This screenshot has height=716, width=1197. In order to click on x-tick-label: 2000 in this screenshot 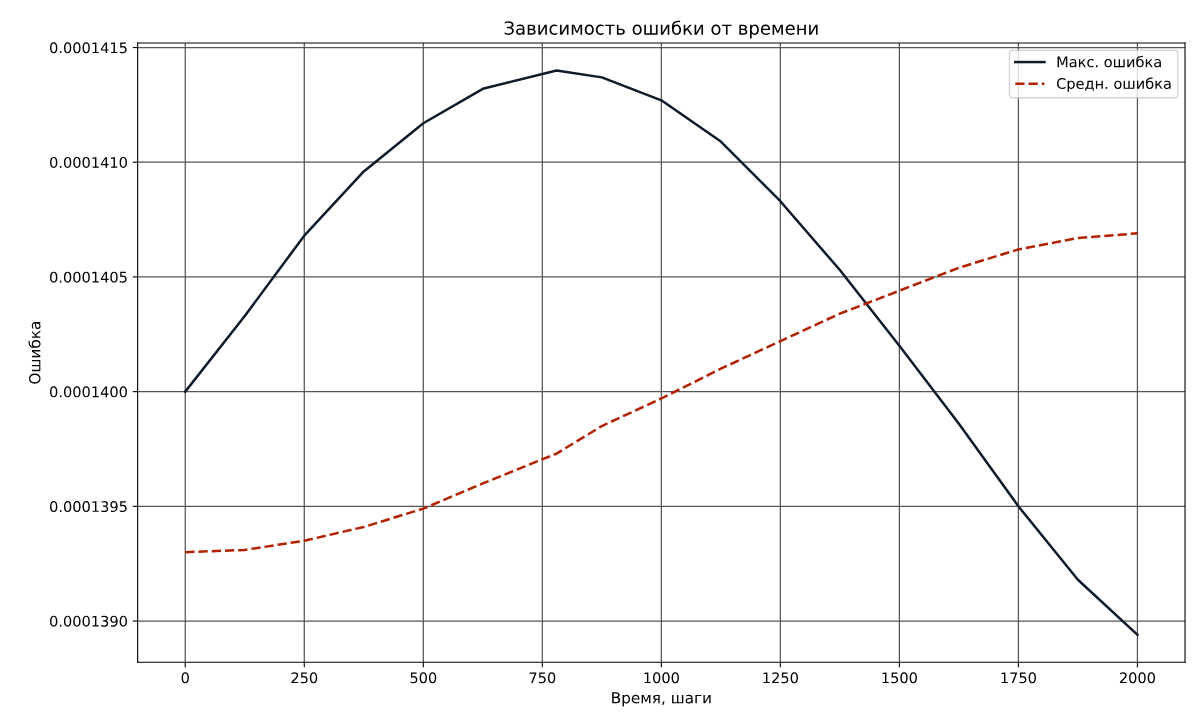, I will do `click(1137, 678)`.